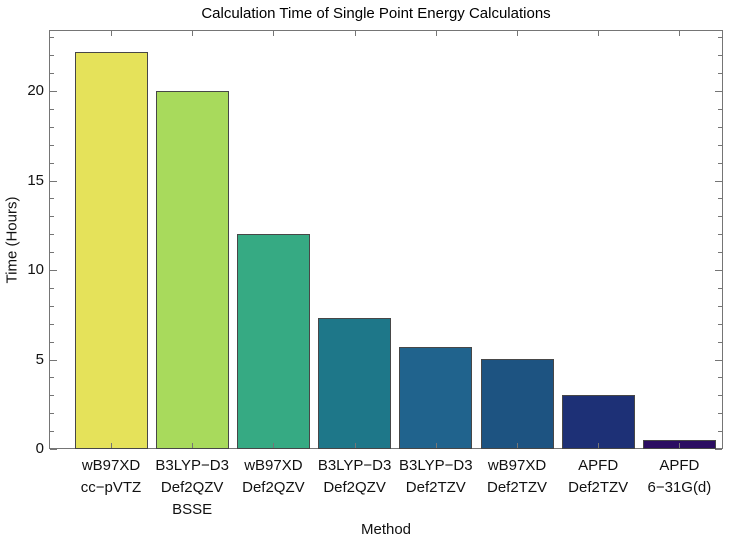 The width and height of the screenshot is (753, 544). I want to click on x-tick-label: wB97XD Def2TZV, so click(517, 477).